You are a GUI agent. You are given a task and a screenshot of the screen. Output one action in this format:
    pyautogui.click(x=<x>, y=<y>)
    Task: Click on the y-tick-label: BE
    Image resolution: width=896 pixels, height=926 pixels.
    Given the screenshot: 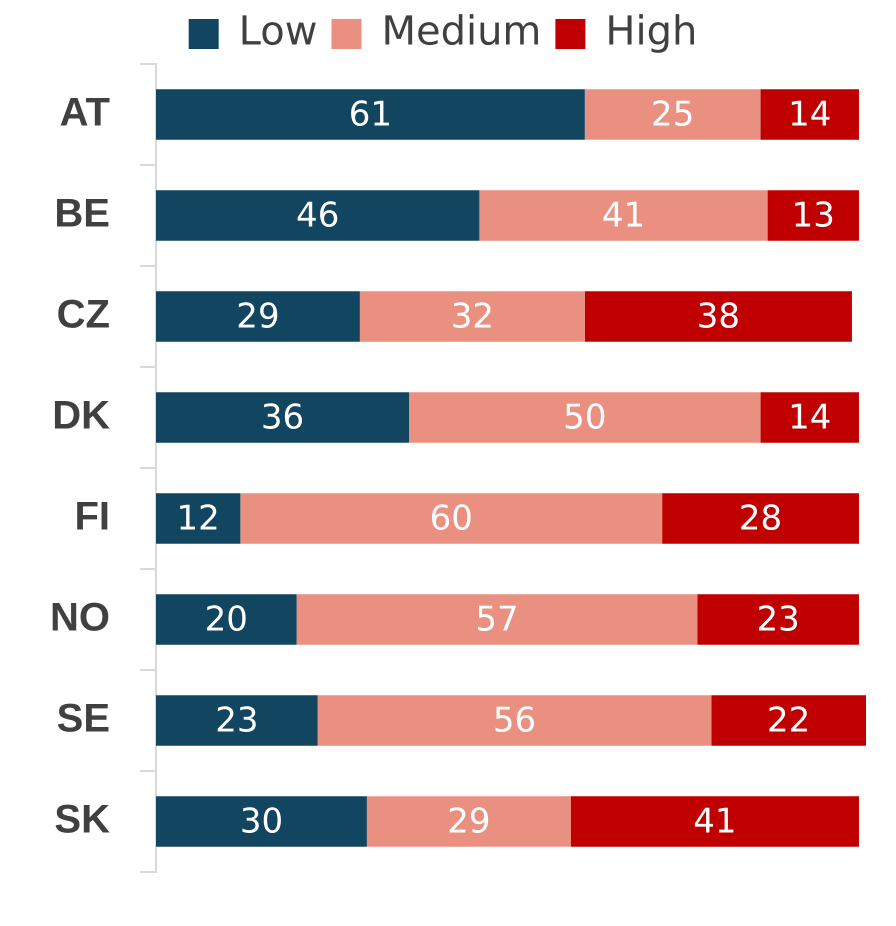 What is the action you would take?
    pyautogui.click(x=82, y=214)
    